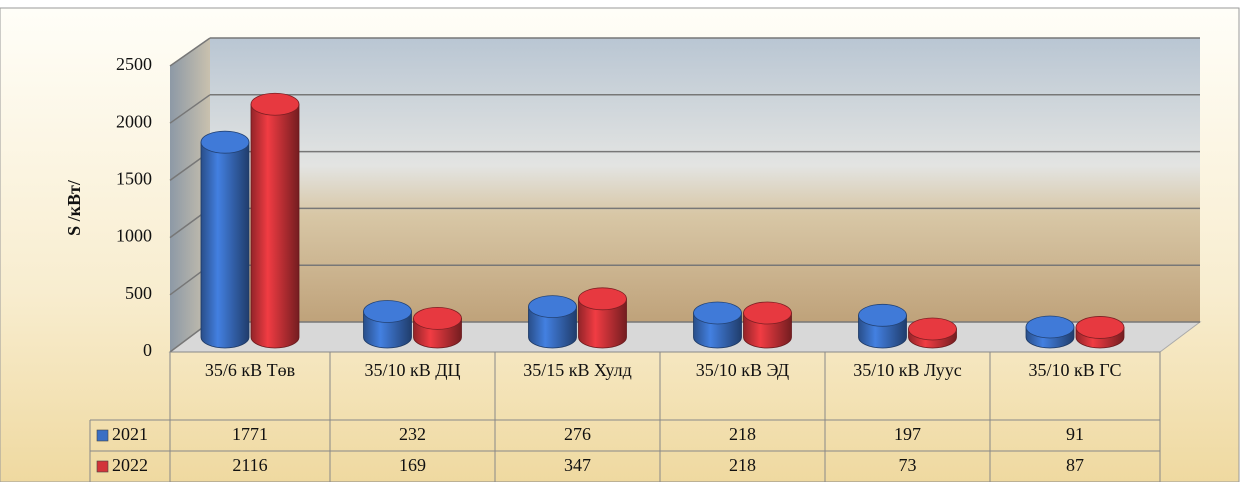  I want to click on table-value: 73, so click(908, 465).